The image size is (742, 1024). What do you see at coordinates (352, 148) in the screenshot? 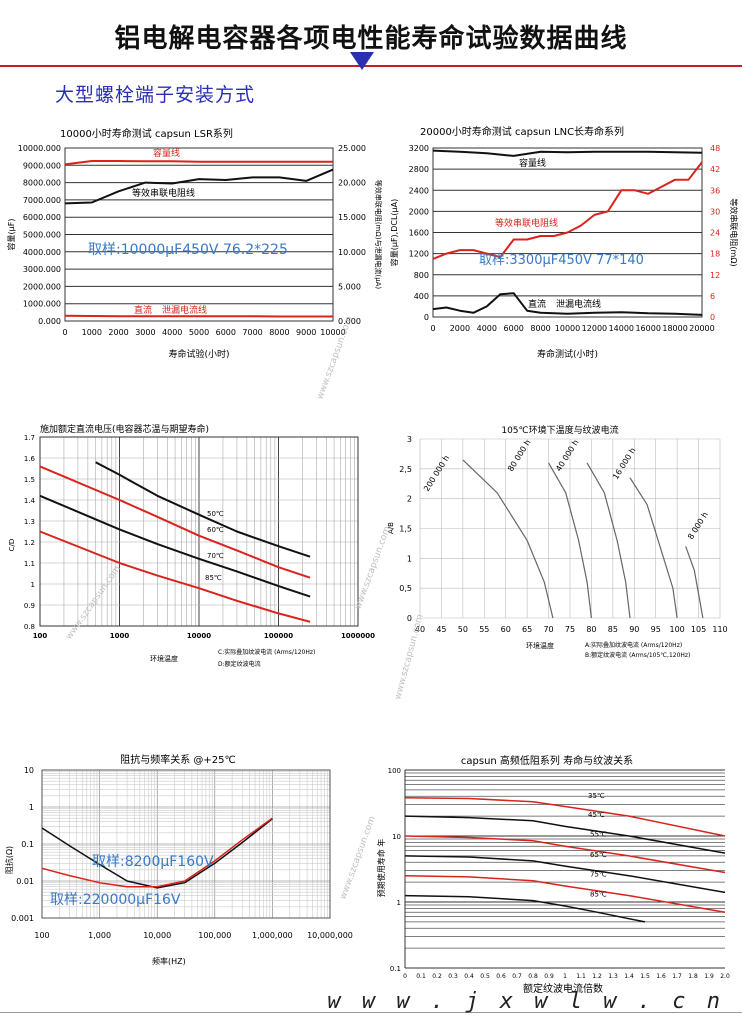
I see `y2-tick-label: 25.000` at bounding box center [352, 148].